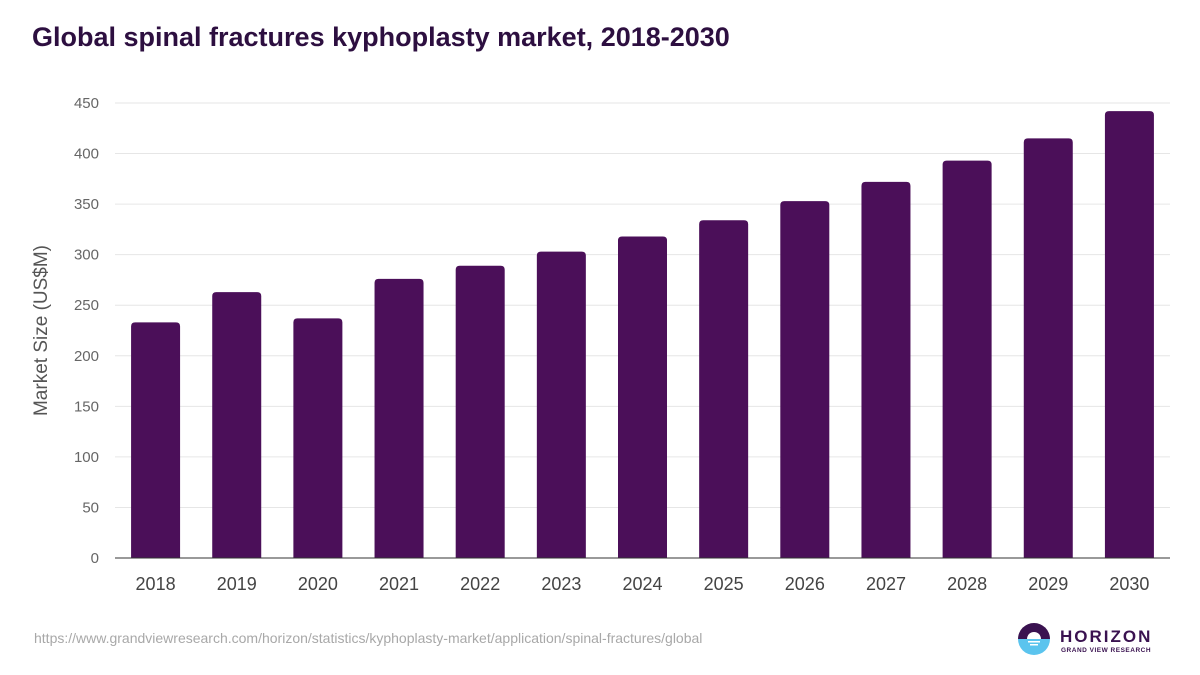  I want to click on y-tick-label: 150, so click(86, 406).